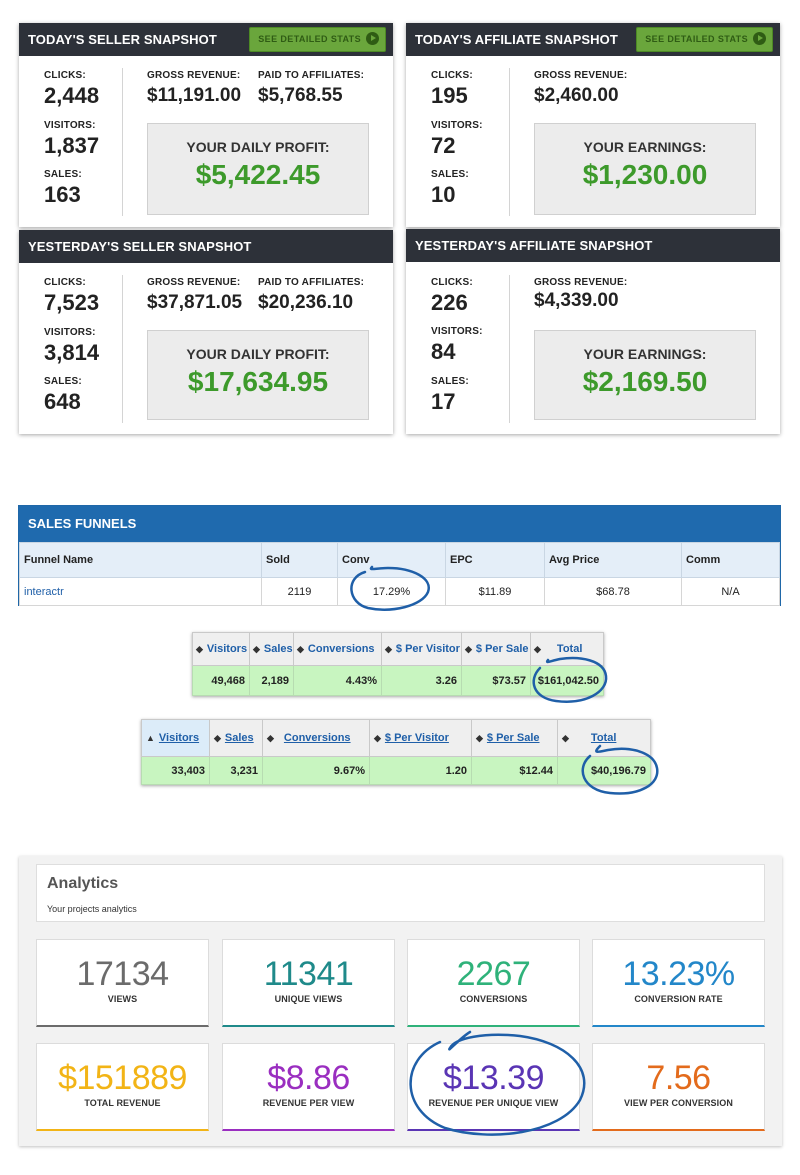  I want to click on sales-value: 17, so click(443, 401).